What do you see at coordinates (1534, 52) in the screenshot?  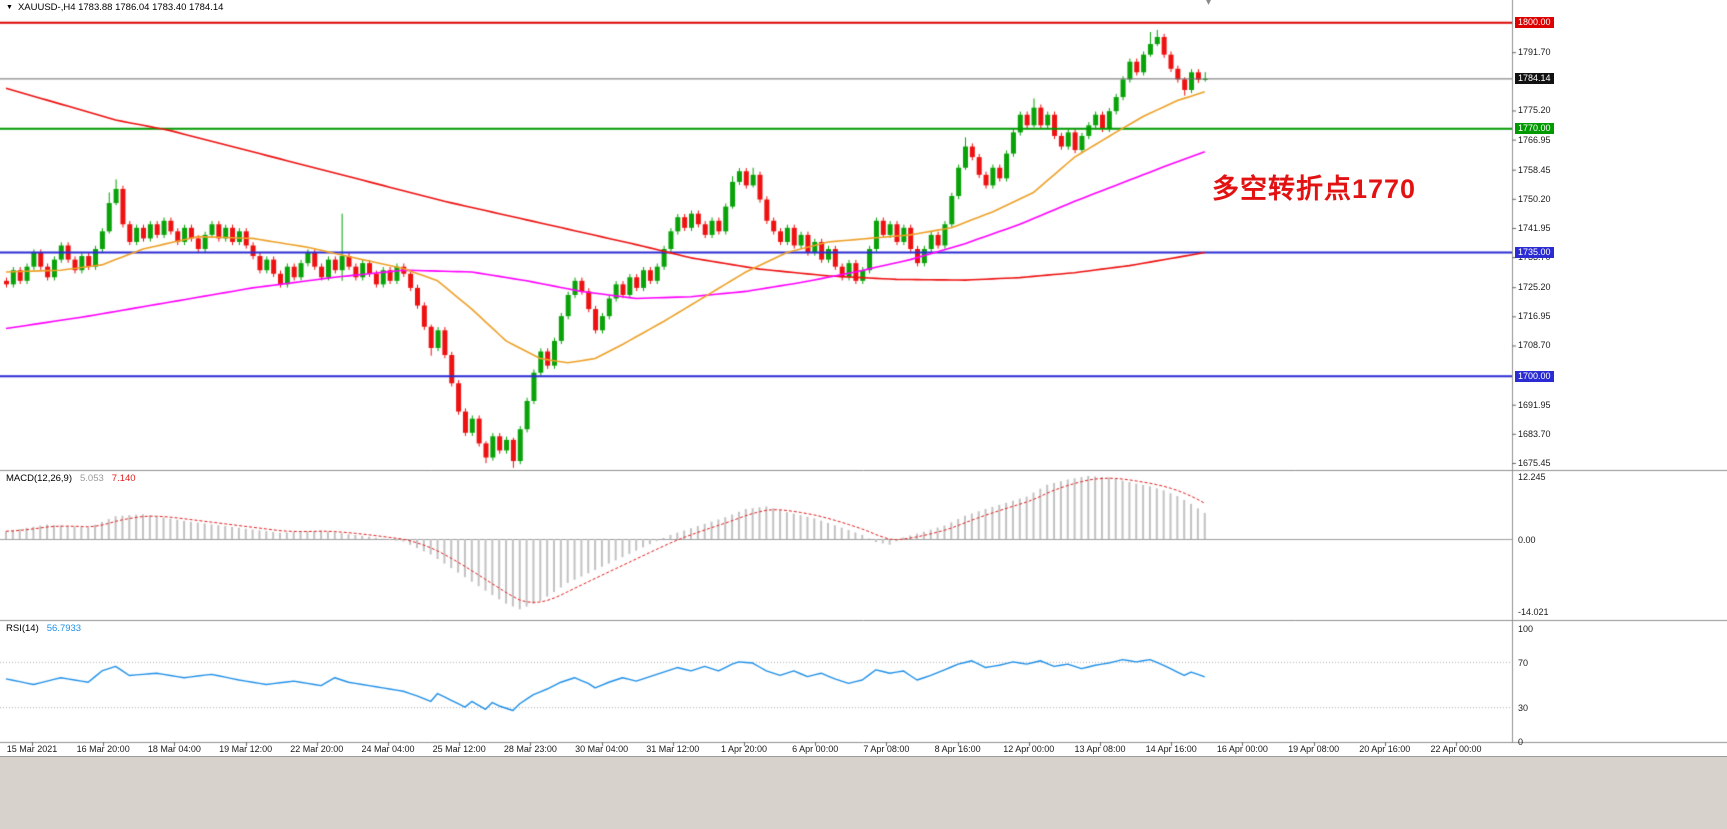 I see `price-tick-label: 1791.70` at bounding box center [1534, 52].